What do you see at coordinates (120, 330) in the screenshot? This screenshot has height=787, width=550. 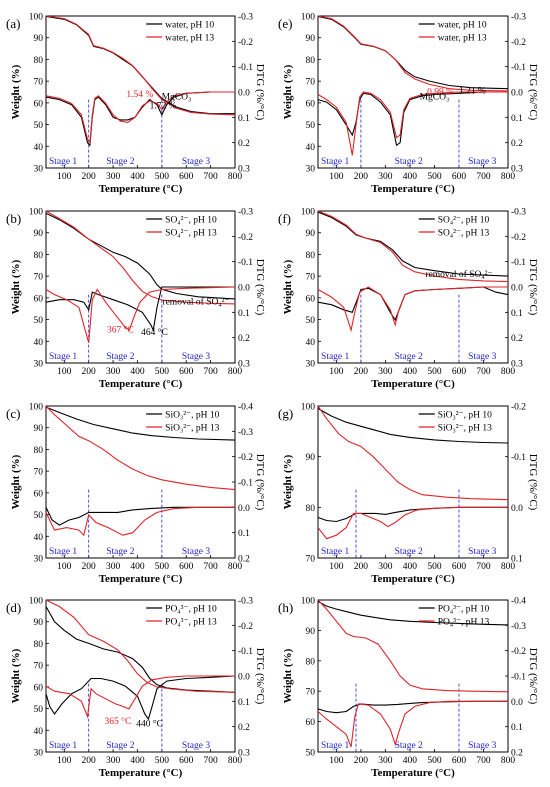 I see `annotation: 367 °C` at bounding box center [120, 330].